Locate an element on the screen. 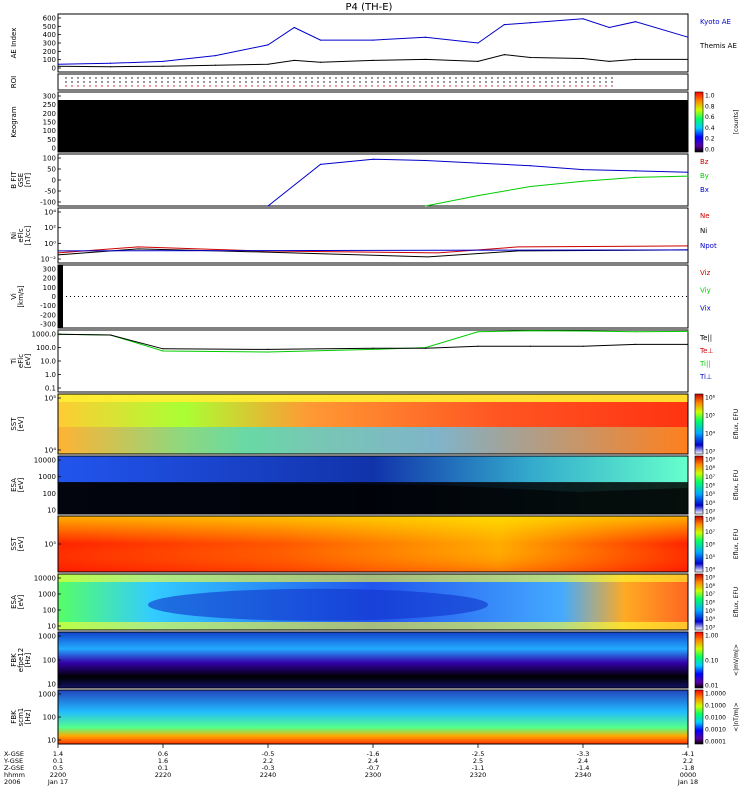  x-tick-label: 0.6 is located at coordinates (163, 754).